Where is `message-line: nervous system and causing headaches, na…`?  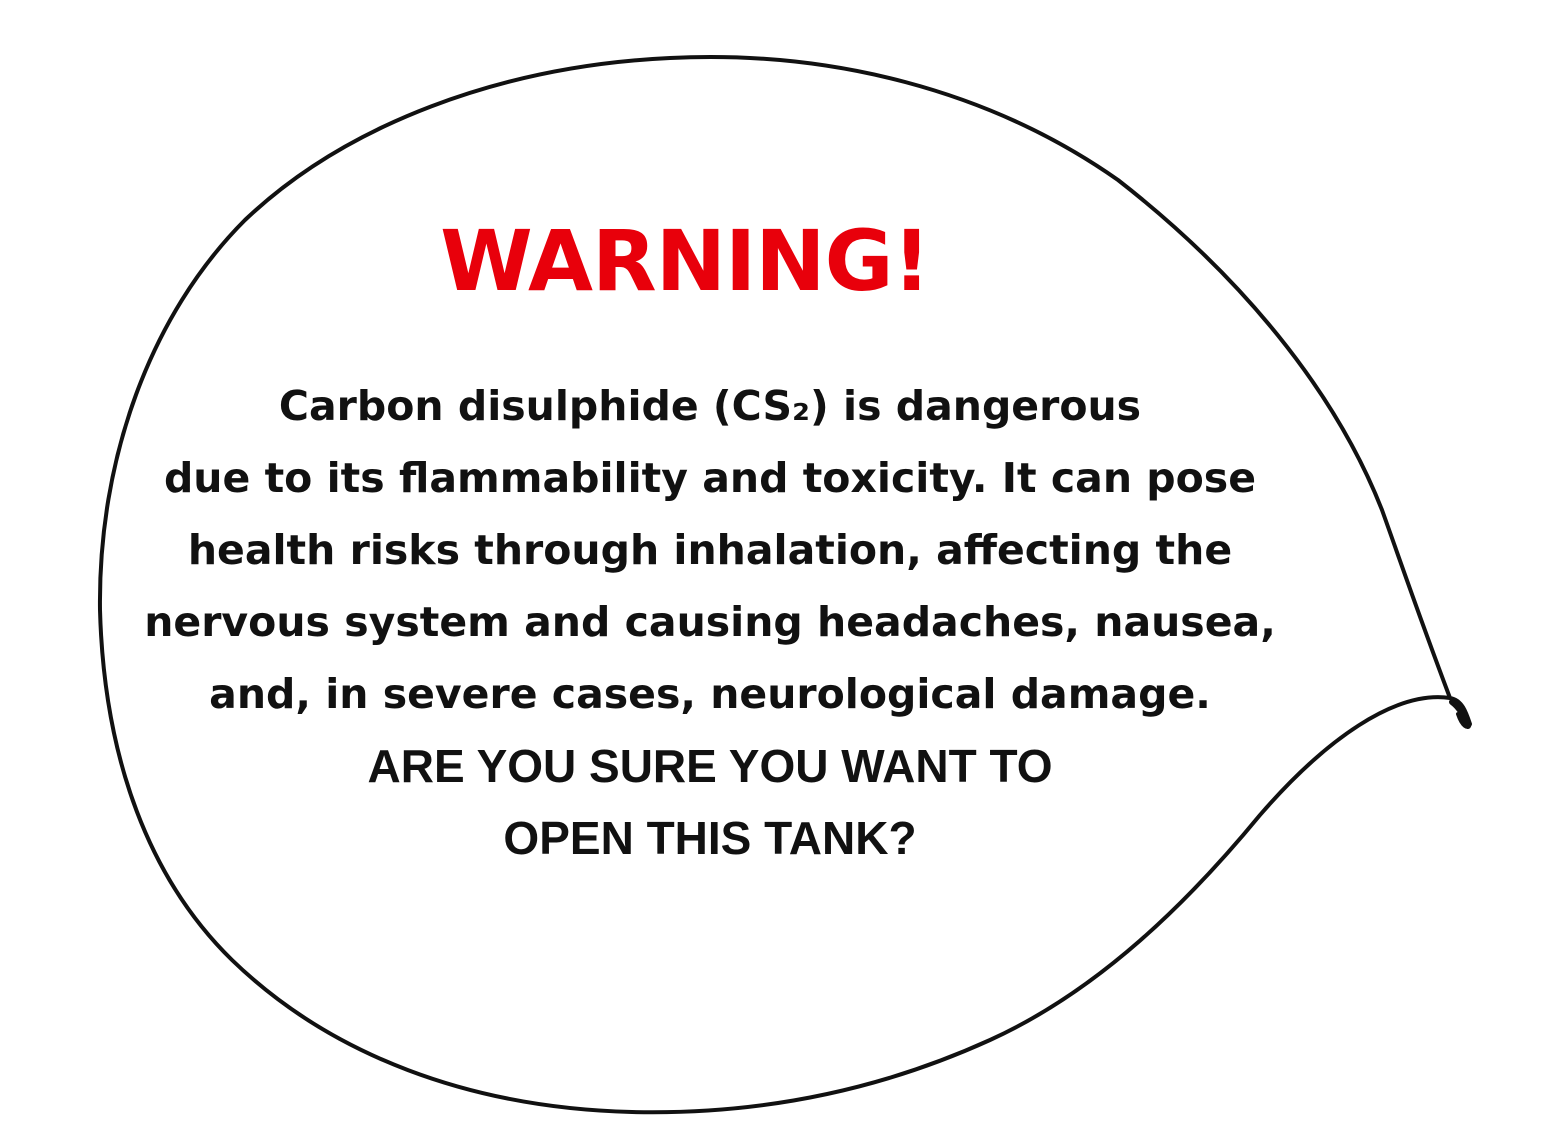
message-line: nervous system and causing headaches, na… is located at coordinates (710, 622).